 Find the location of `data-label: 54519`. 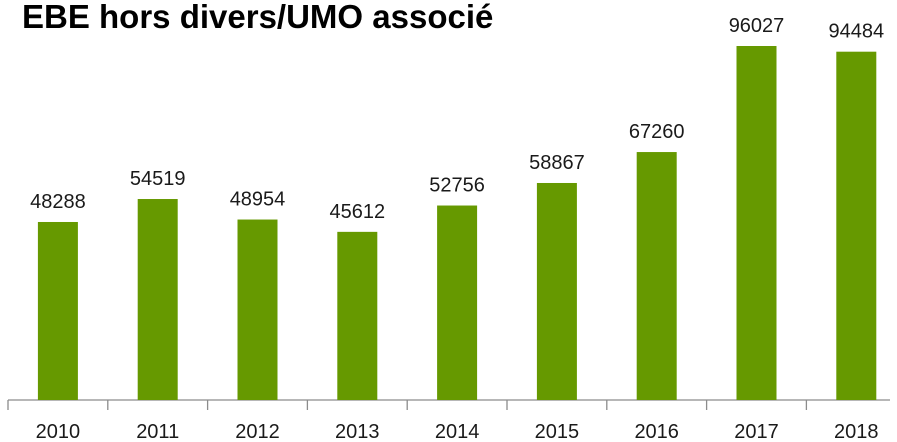

data-label: 54519 is located at coordinates (158, 179).